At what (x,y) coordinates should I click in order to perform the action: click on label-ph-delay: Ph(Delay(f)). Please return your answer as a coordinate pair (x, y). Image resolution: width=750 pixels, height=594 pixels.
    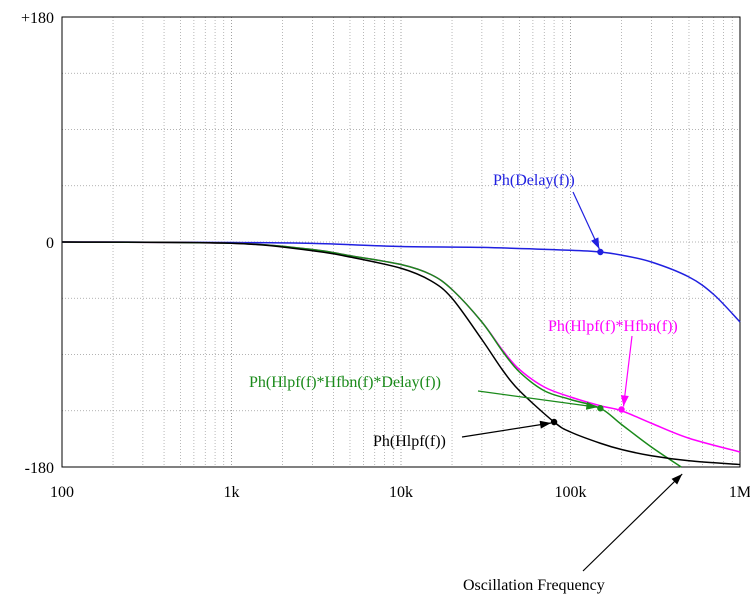
    Looking at the image, I should click on (534, 180).